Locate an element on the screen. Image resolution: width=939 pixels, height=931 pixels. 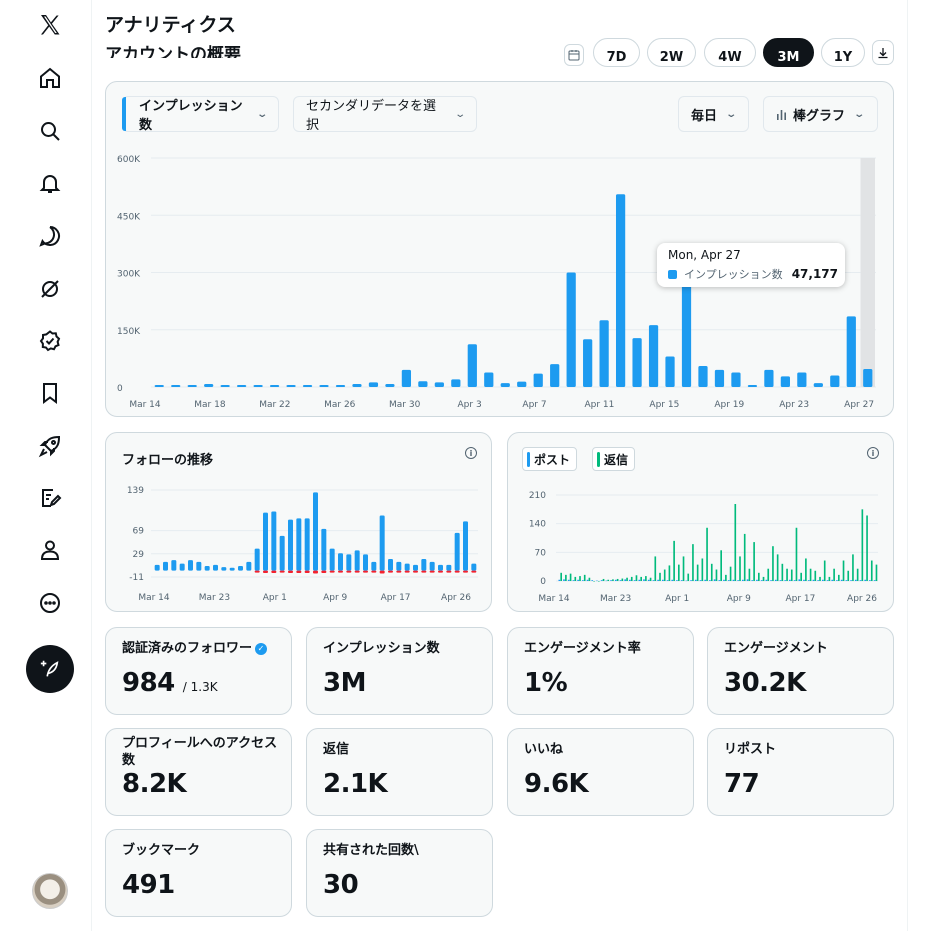
stat-likes: いいね 9.6K is located at coordinates (600, 772).